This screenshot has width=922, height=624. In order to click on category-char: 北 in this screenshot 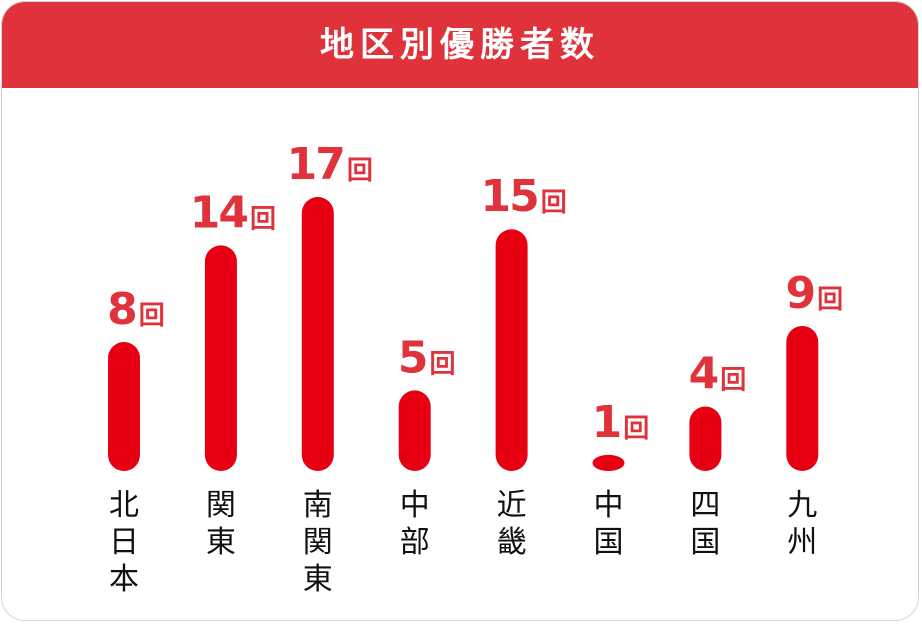, I will do `click(124, 505)`.